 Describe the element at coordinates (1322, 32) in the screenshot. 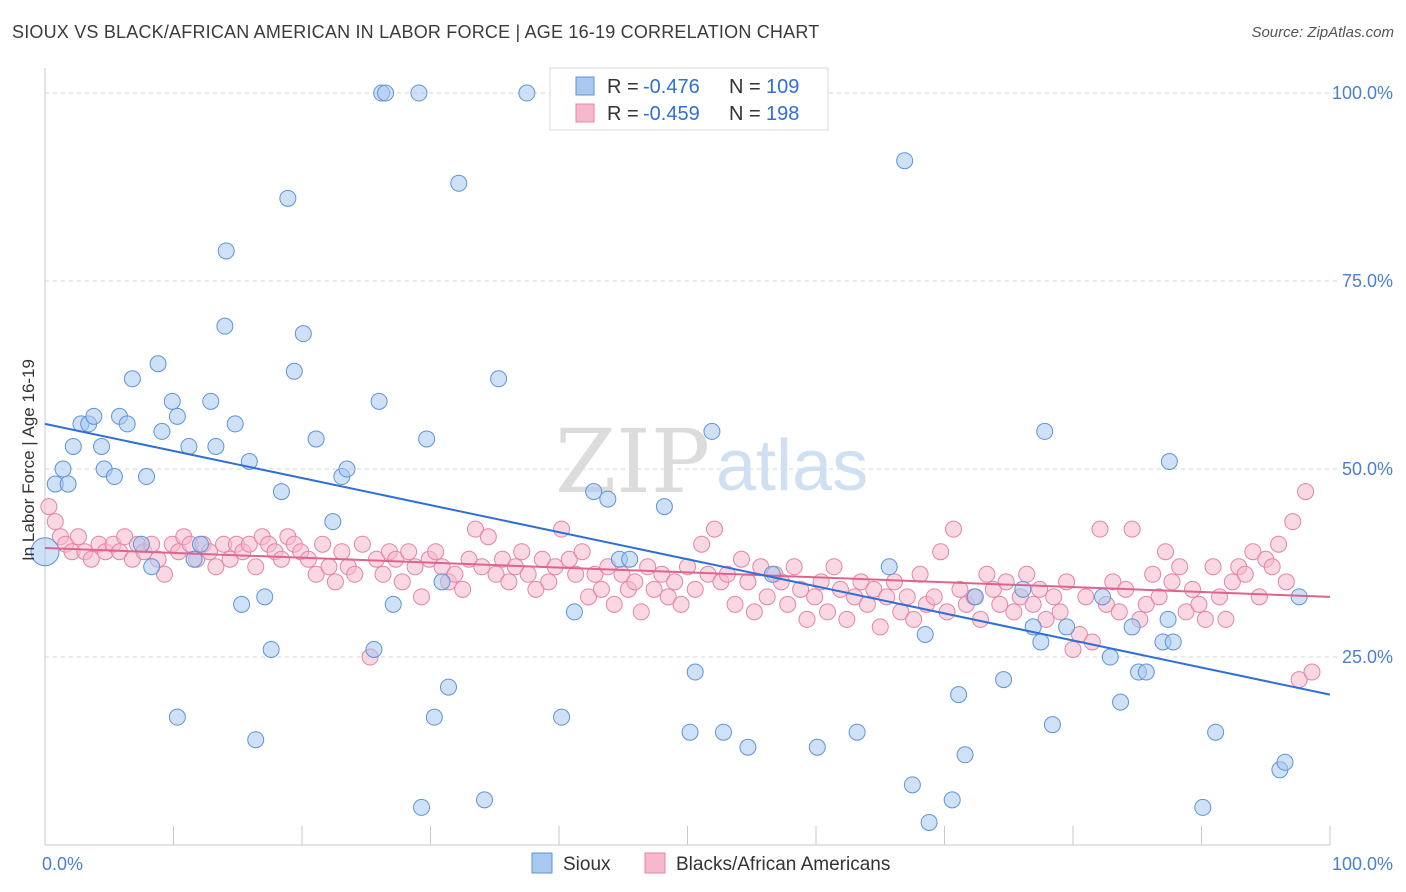

I see `source-label: Source: ZipAtlas.com` at that location.